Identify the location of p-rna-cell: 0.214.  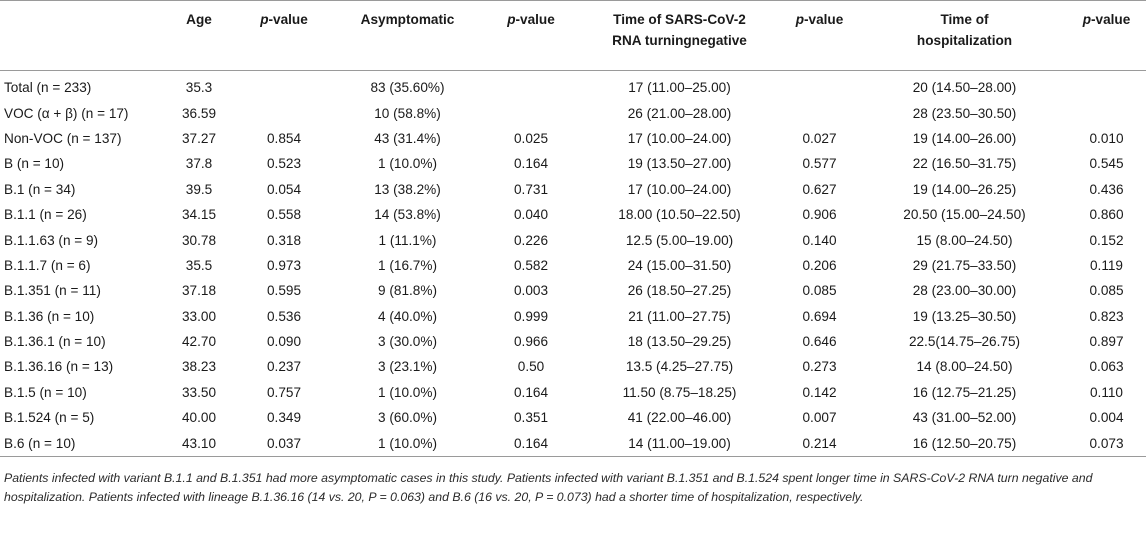
(819, 443).